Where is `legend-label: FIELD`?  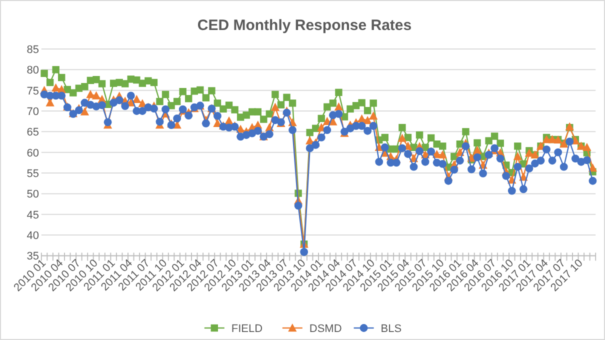
legend-label: FIELD is located at coordinates (247, 329).